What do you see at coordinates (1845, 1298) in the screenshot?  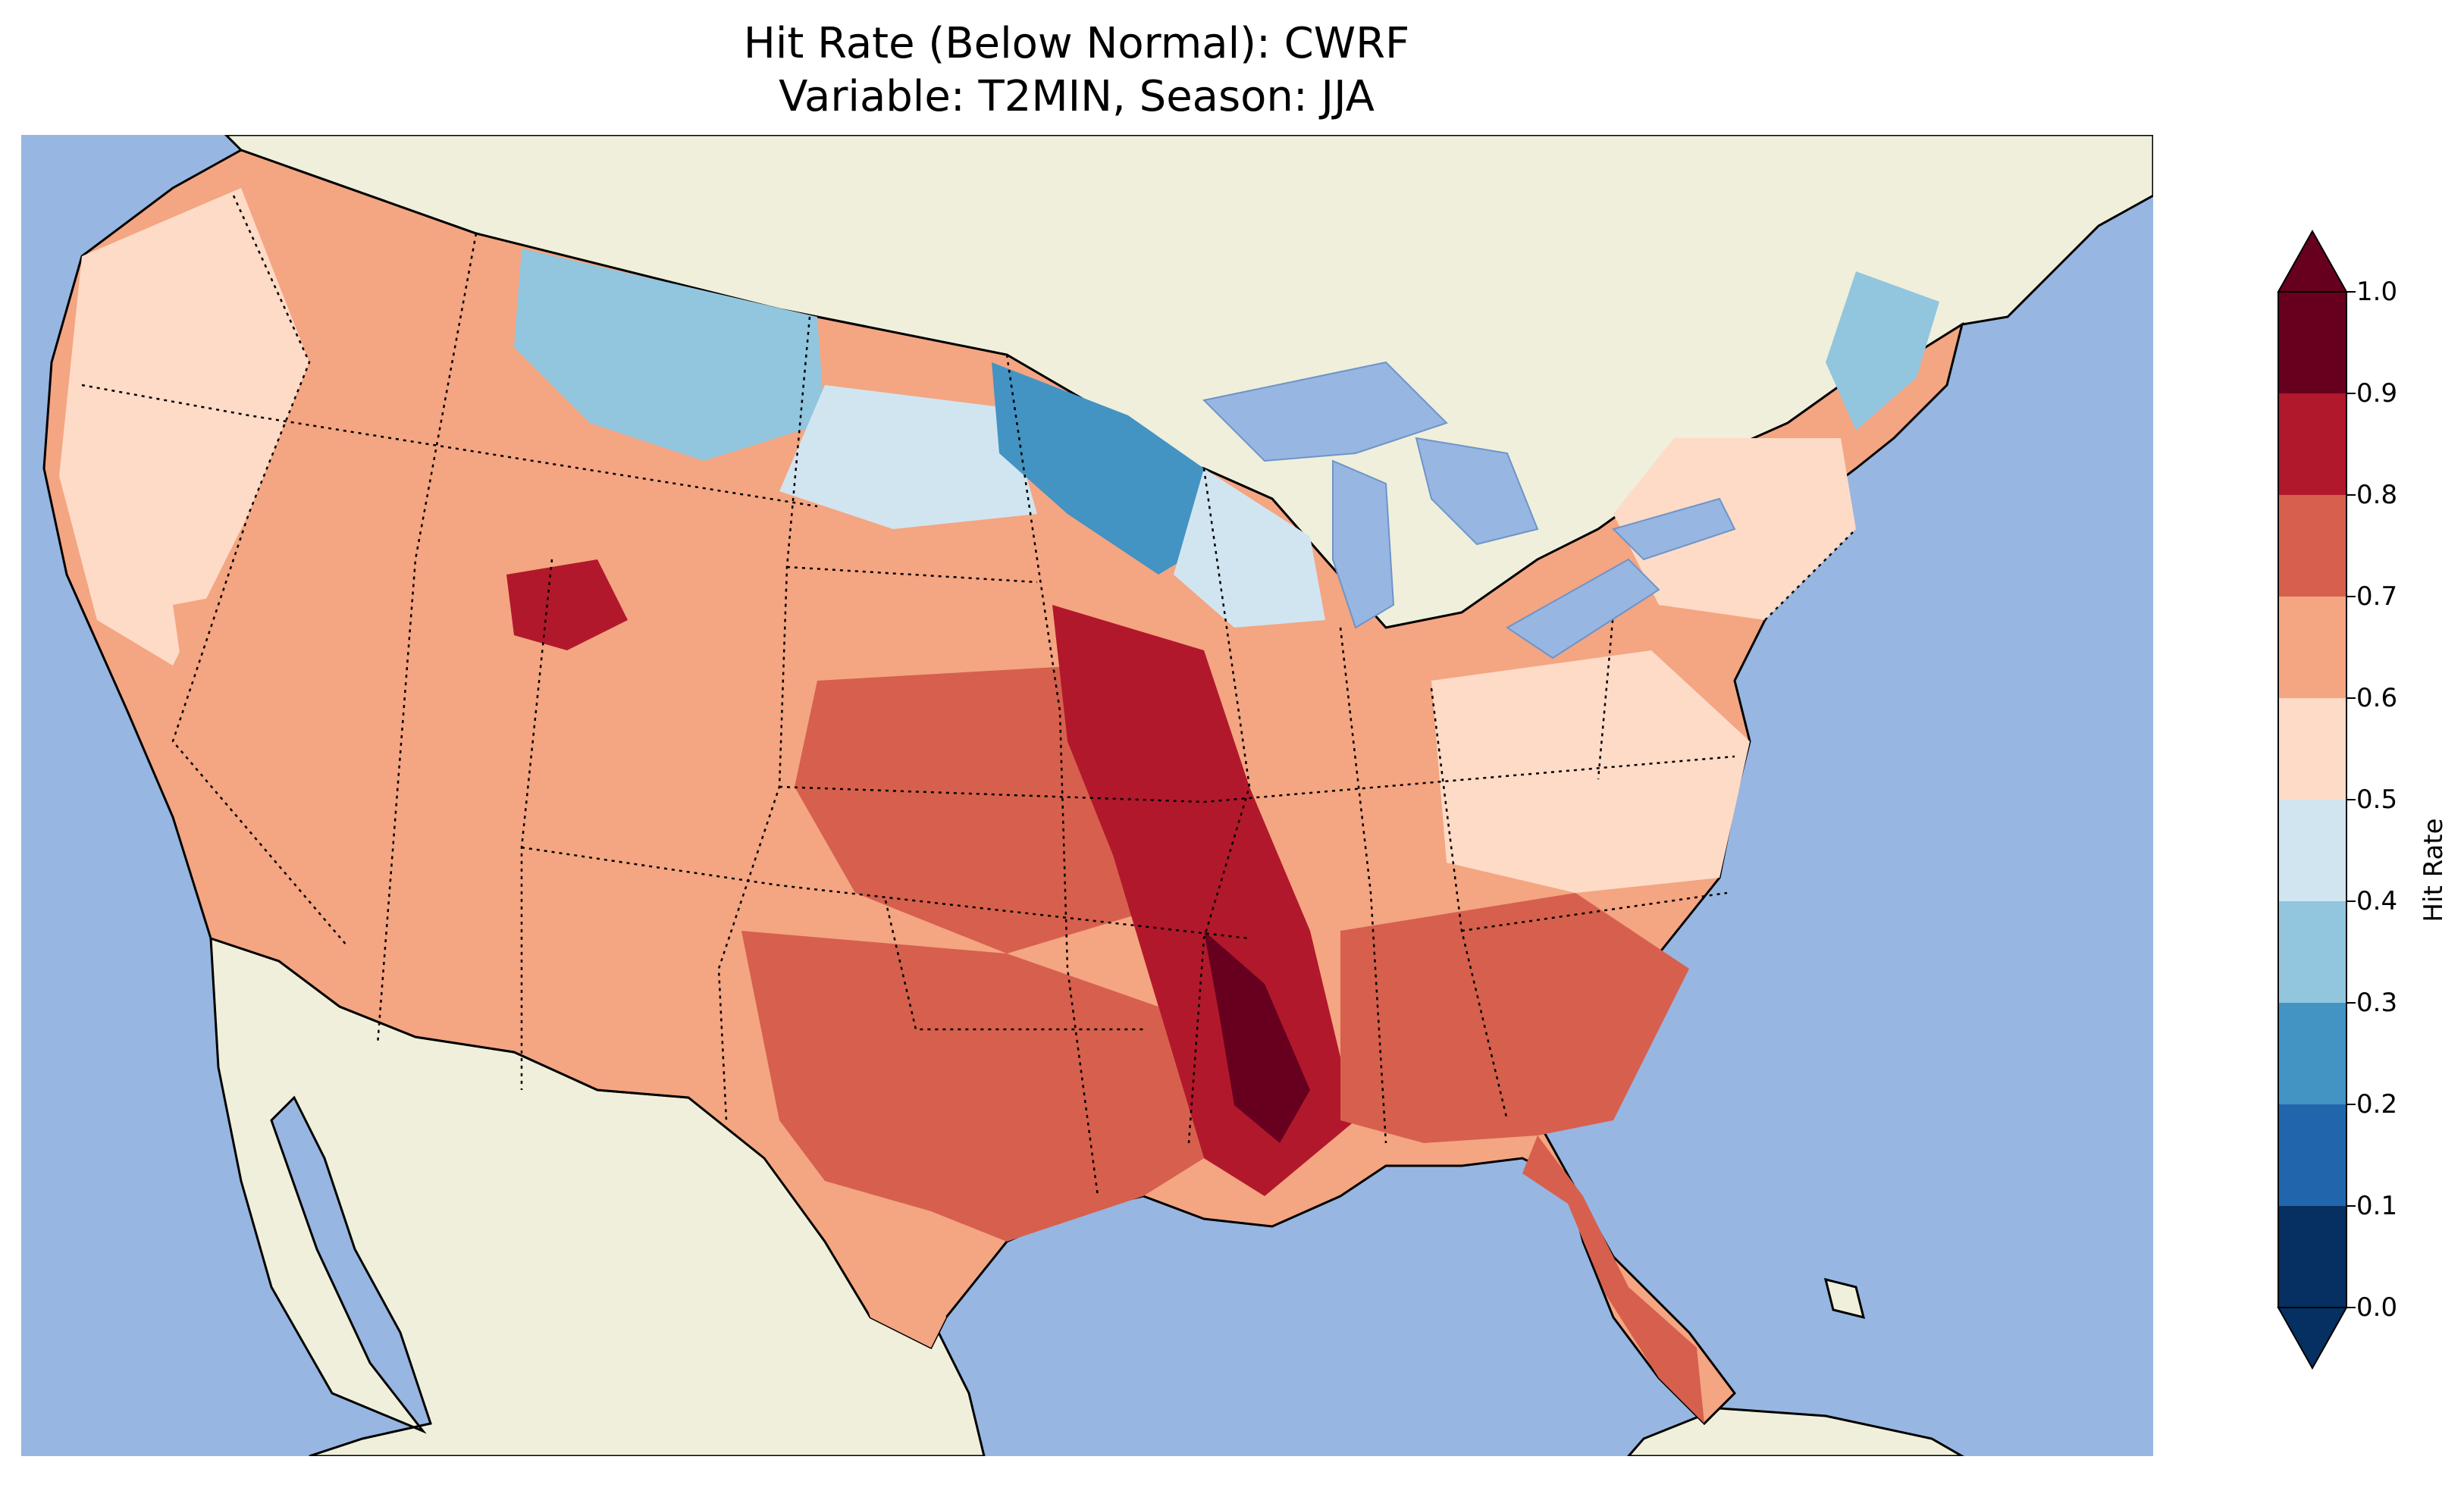 I see `bahamas-land` at bounding box center [1845, 1298].